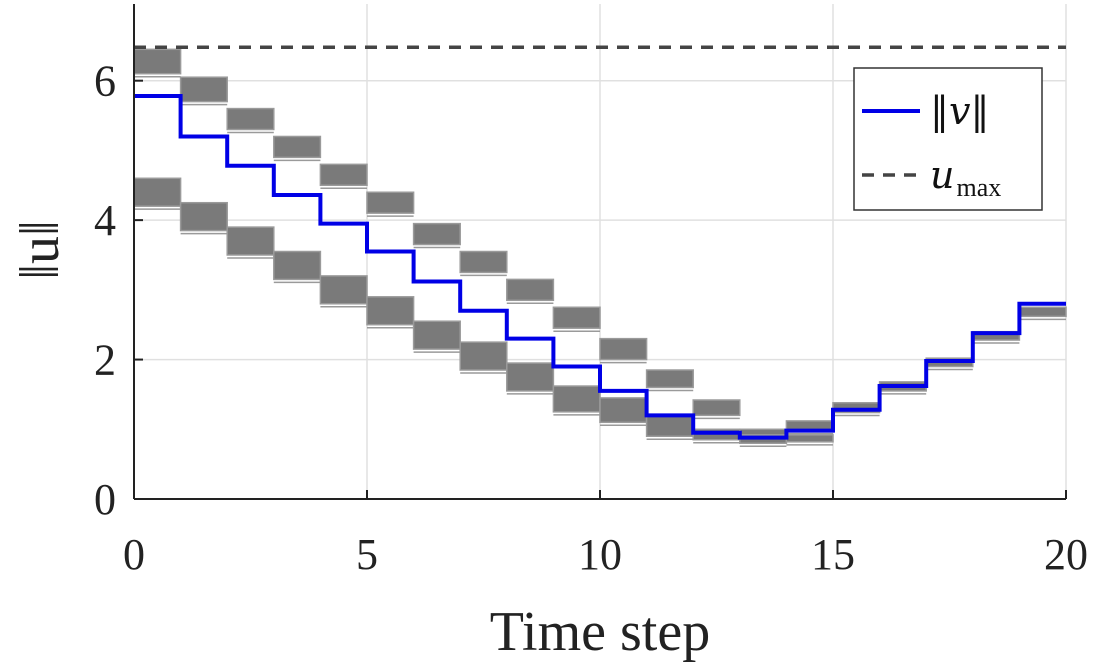  Describe the element at coordinates (105, 499) in the screenshot. I see `y-tick-label-0: 0` at that location.